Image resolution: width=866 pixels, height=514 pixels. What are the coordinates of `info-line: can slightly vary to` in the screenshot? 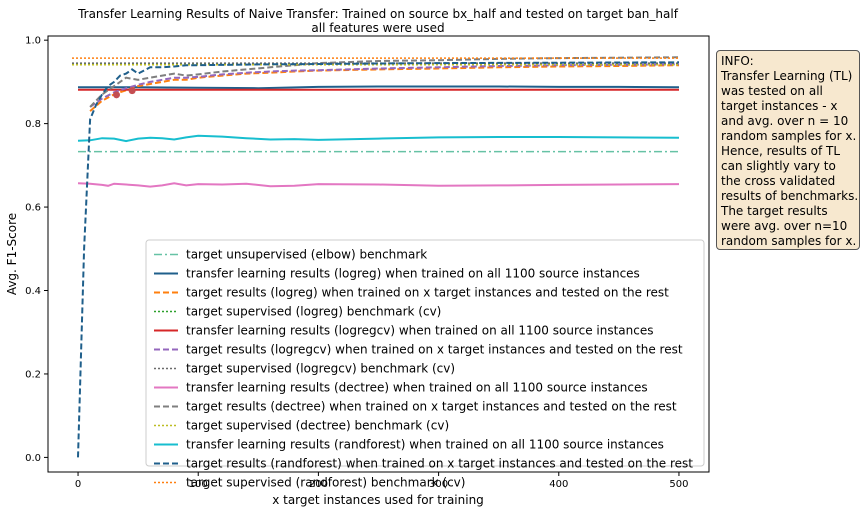 It's located at (778, 166).